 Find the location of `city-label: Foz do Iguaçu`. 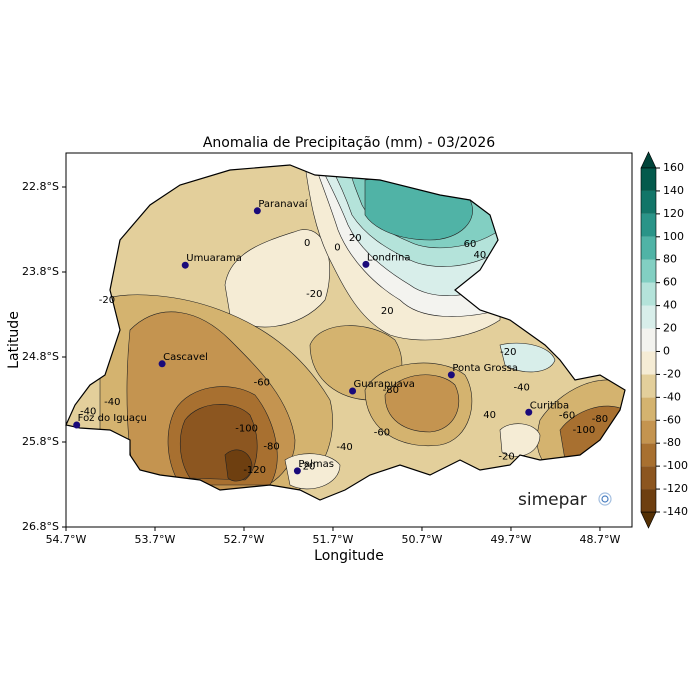

city-label: Foz do Iguaçu is located at coordinates (112, 418).